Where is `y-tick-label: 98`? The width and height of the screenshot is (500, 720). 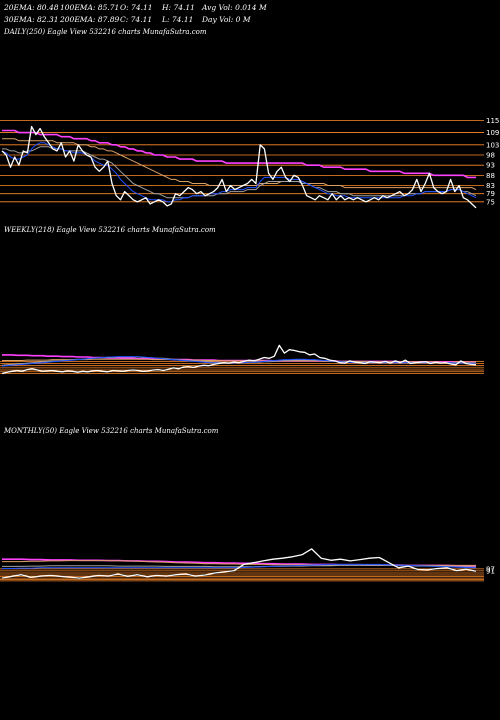 y-tick-label: 98 is located at coordinates (490, 155).